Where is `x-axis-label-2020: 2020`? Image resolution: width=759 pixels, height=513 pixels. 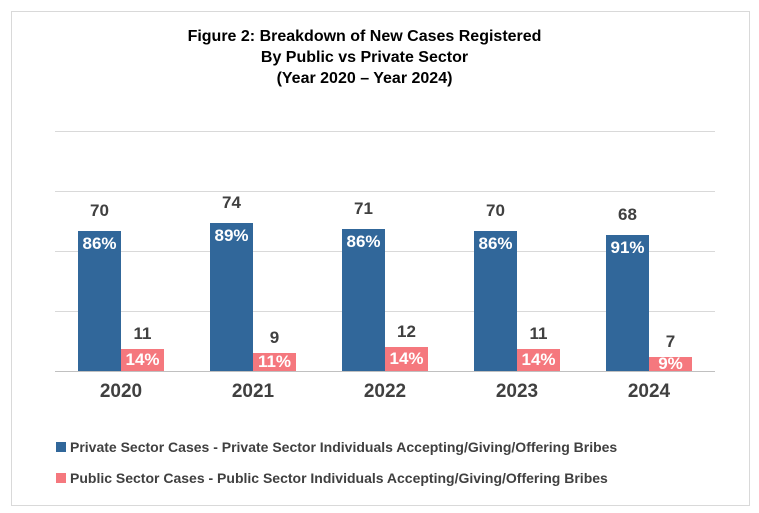 x-axis-label-2020: 2020 is located at coordinates (121, 391).